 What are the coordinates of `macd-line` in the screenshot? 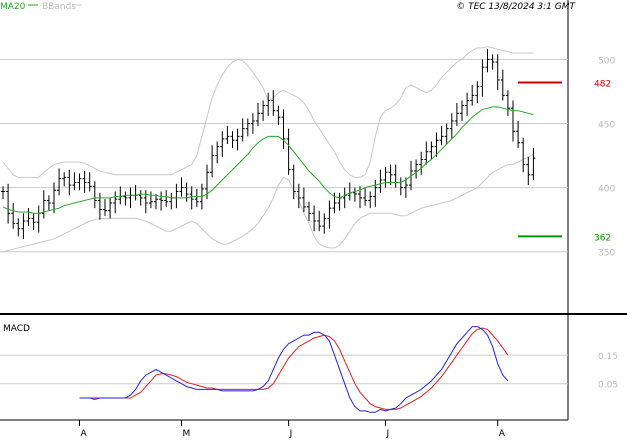 It's located at (294, 369).